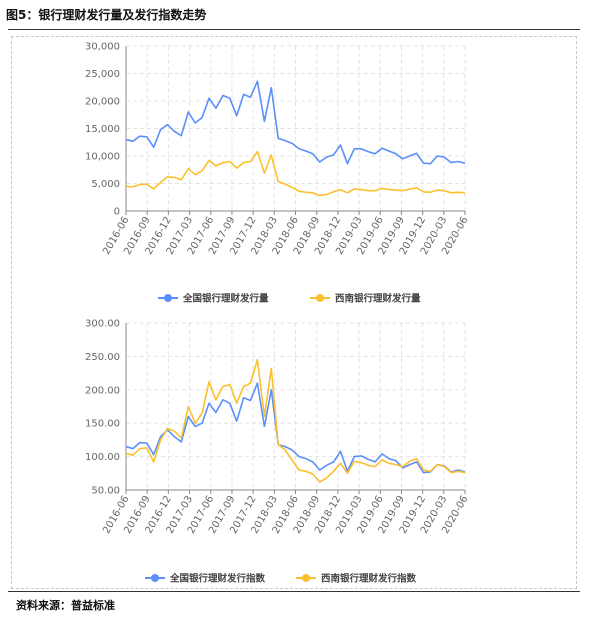 Image resolution: width=596 pixels, height=617 pixels. I want to click on figure-title: 图5：银行理财发行量及发行指数走势, so click(106, 15).